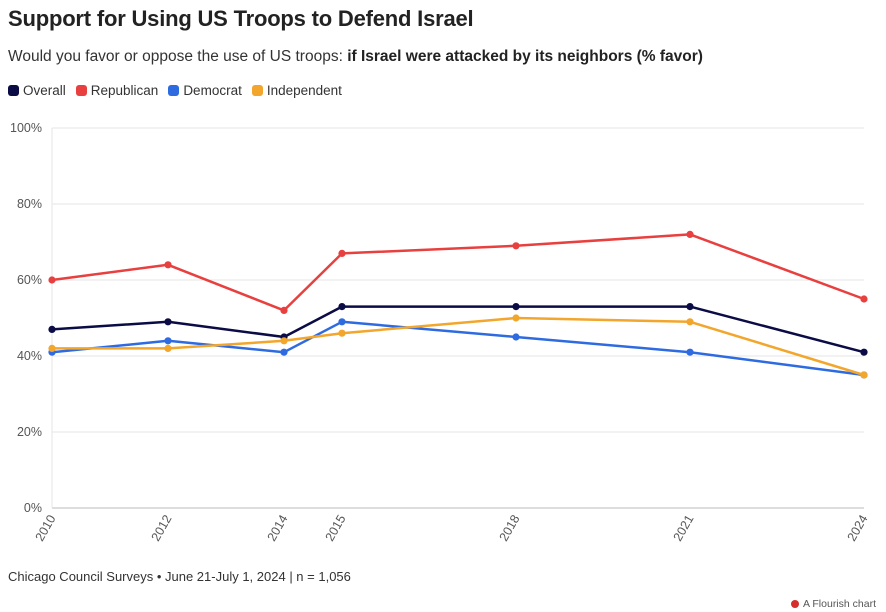 The height and width of the screenshot is (612, 886). I want to click on y-tick-label: 100%, so click(26, 128).